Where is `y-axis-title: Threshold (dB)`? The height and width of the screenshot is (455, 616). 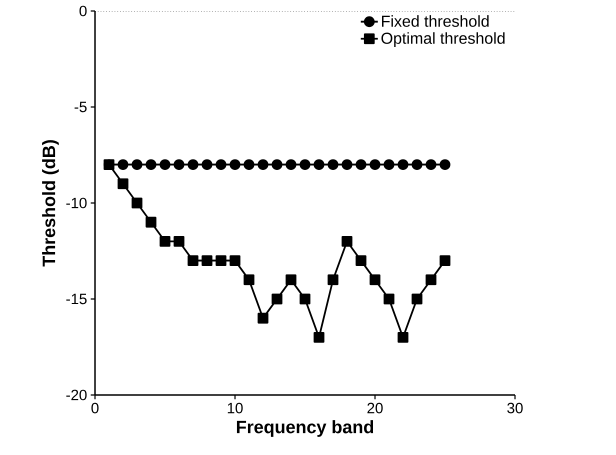 y-axis-title: Threshold (dB) is located at coordinates (50, 203).